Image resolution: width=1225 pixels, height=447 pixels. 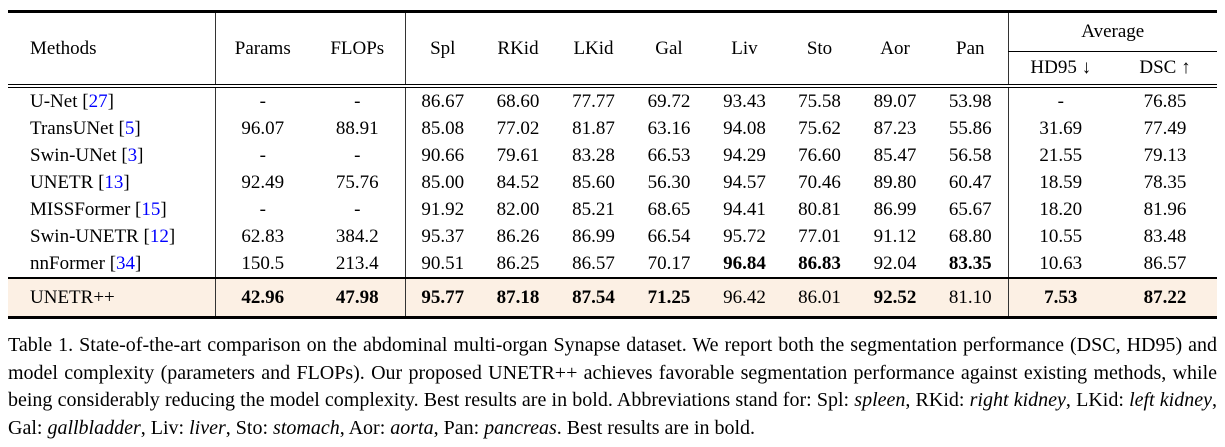 What do you see at coordinates (262, 264) in the screenshot?
I see `metric-cell: 150.5` at bounding box center [262, 264].